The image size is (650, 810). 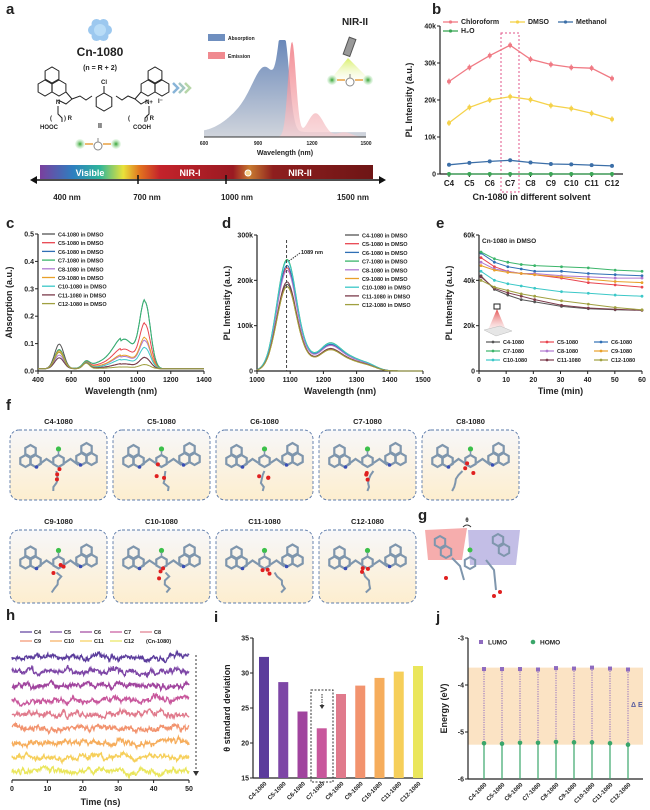 I want to click on molecule-label: C4-1080, so click(x=58, y=421).